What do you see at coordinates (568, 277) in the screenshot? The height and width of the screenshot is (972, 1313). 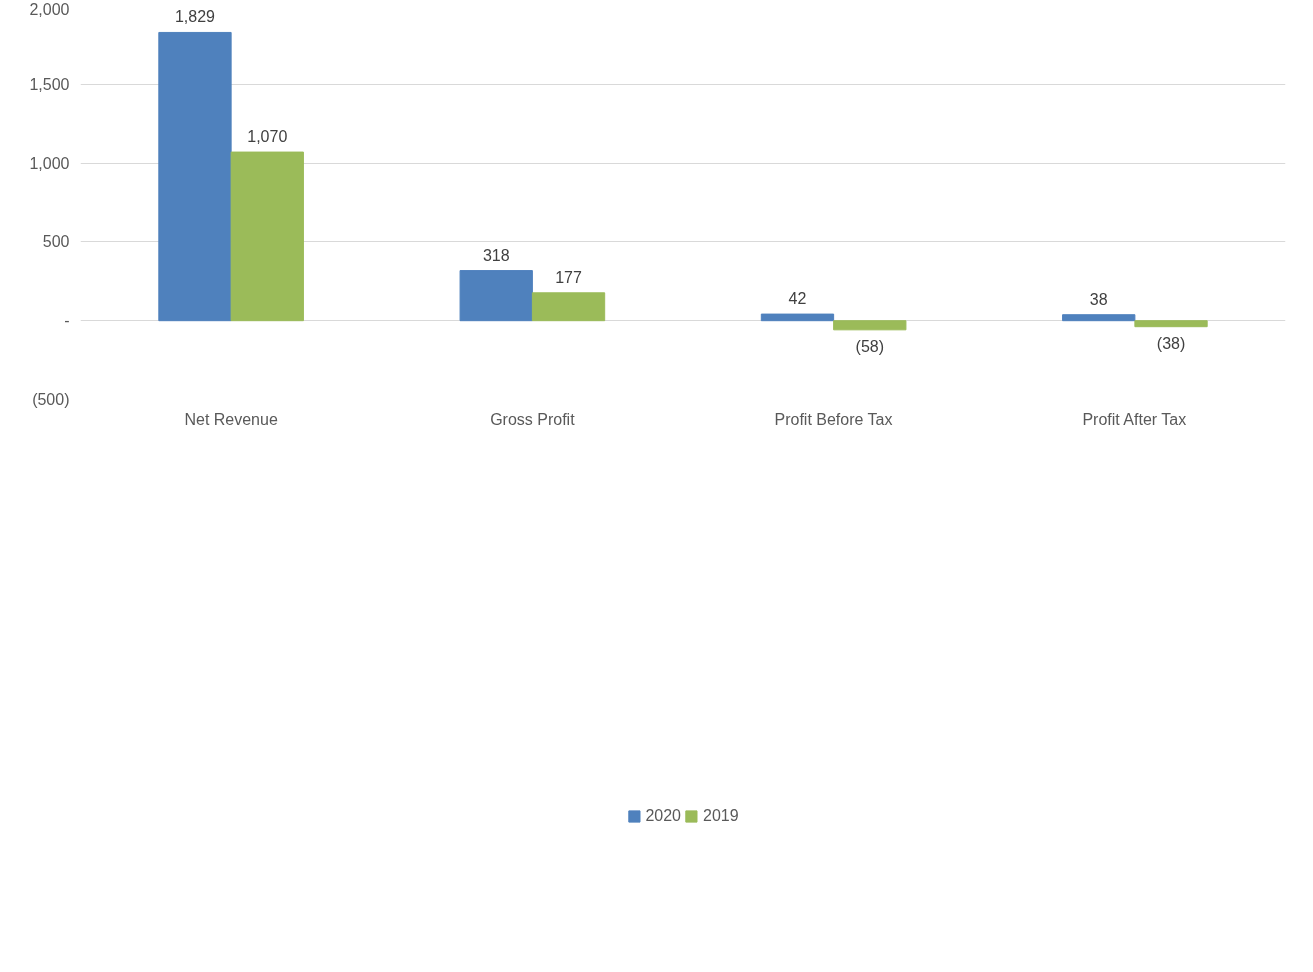 I see `data-label: 177` at bounding box center [568, 277].